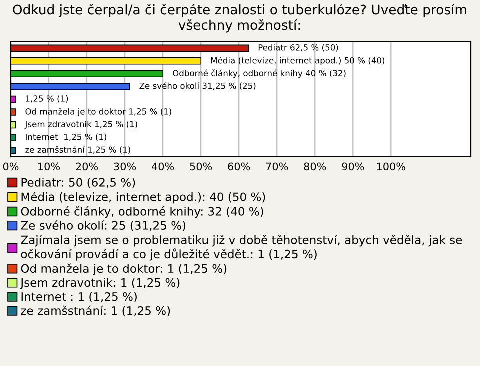 Image resolution: width=480 pixels, height=366 pixels. What do you see at coordinates (201, 166) in the screenshot?
I see `x-tick-label: 50%` at bounding box center [201, 166].